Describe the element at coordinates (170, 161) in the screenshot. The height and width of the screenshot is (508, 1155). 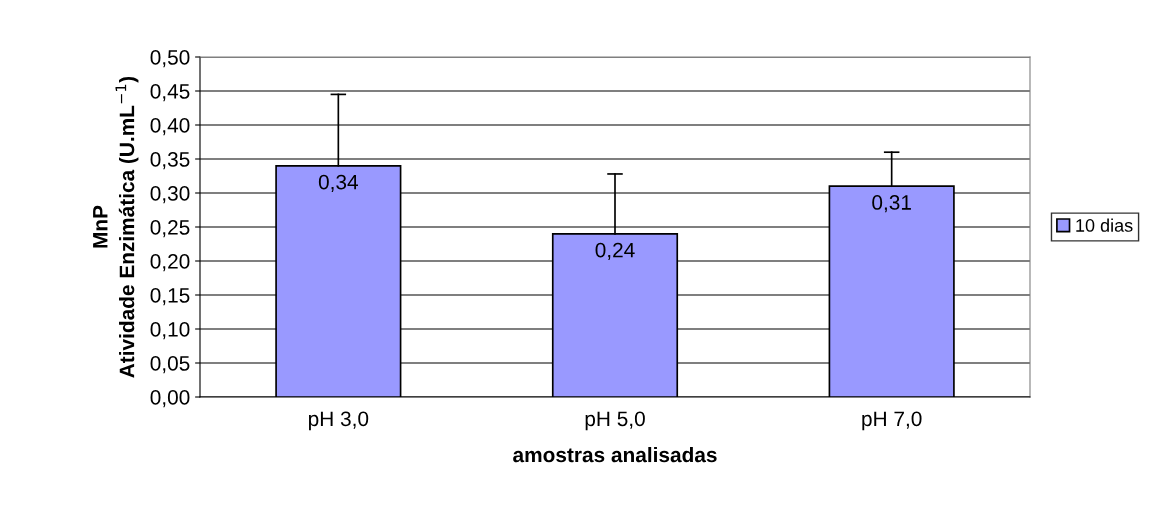
I see `y-tick-label: 0,35` at that location.